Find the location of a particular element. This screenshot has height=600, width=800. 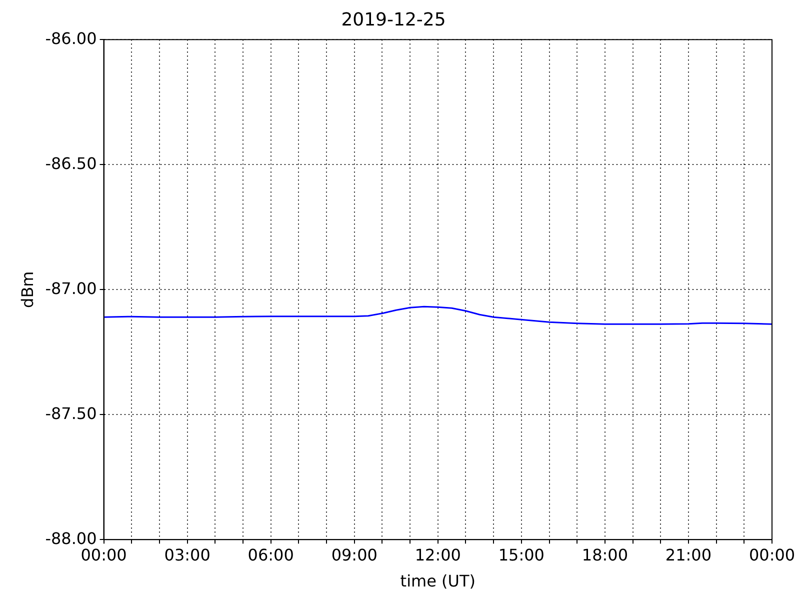

y-tick-label: -86.00 is located at coordinates (71, 38).